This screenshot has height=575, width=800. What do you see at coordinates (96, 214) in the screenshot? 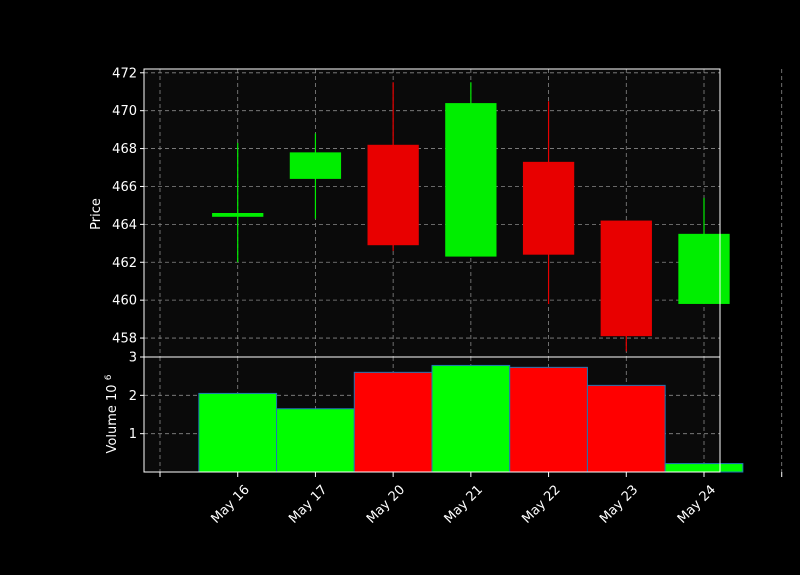
I see `price-axis-label: Price` at bounding box center [96, 214].